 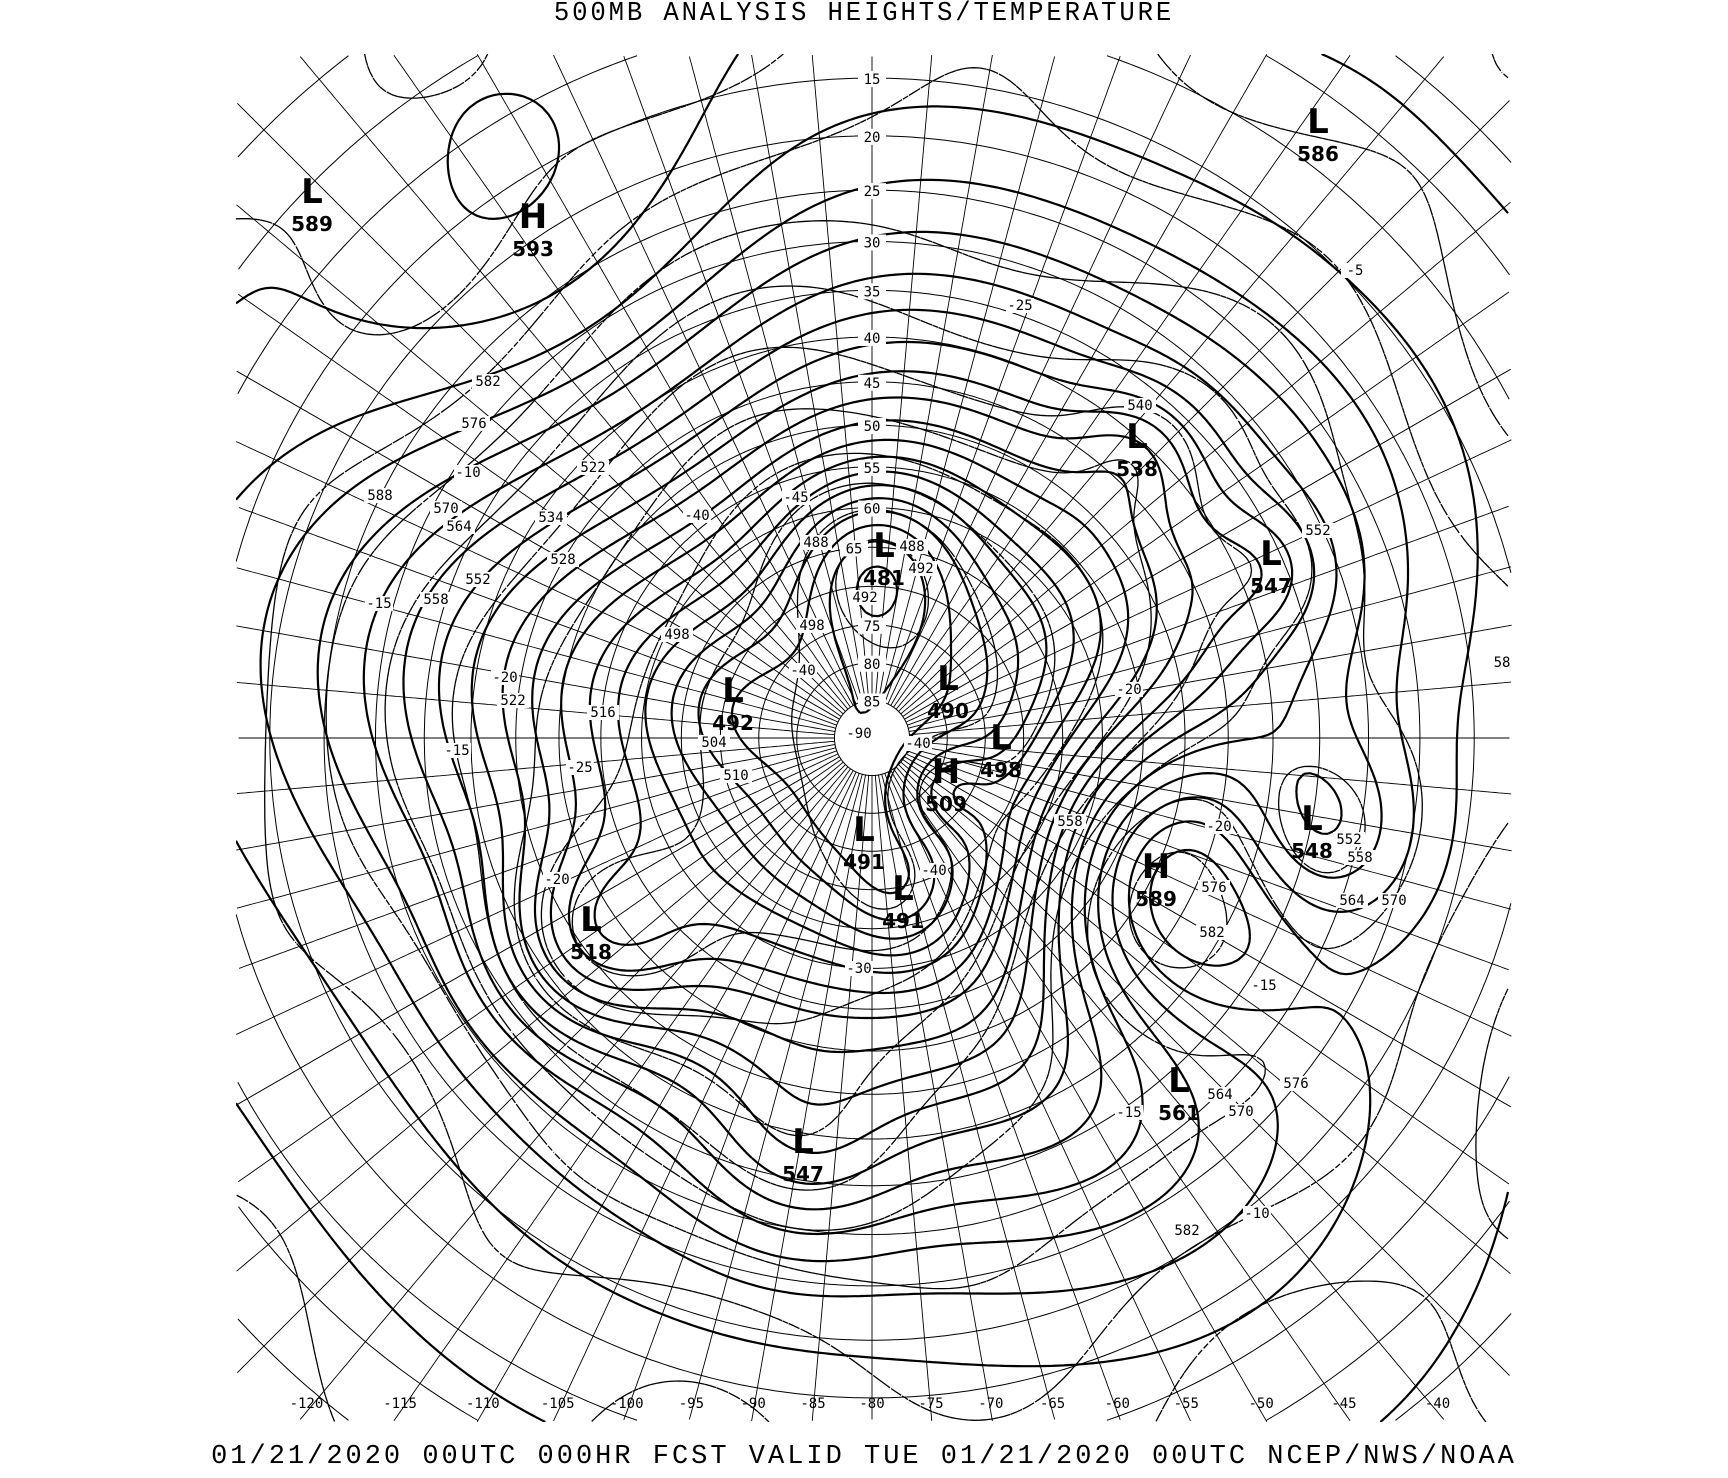 What do you see at coordinates (864, 14) in the screenshot?
I see `map-title: 500MB ANALYSIS HEIGHTS/TEMPERATURE` at bounding box center [864, 14].